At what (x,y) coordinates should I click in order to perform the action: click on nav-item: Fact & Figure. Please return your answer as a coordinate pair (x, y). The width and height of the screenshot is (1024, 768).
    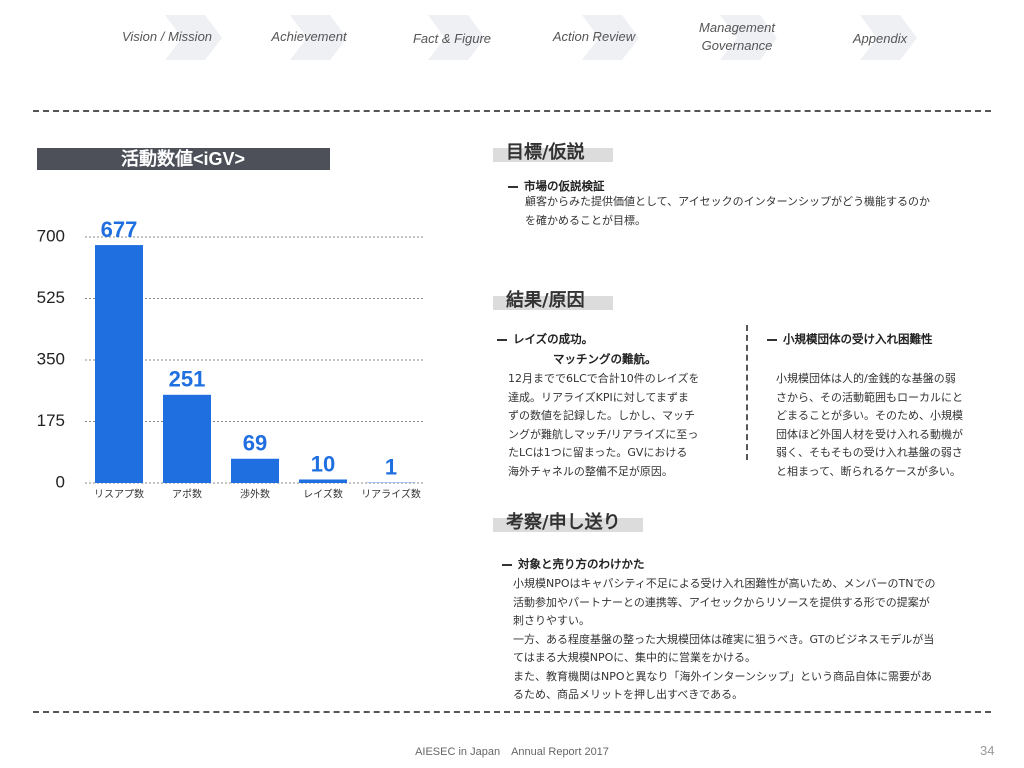
    Looking at the image, I should click on (452, 38).